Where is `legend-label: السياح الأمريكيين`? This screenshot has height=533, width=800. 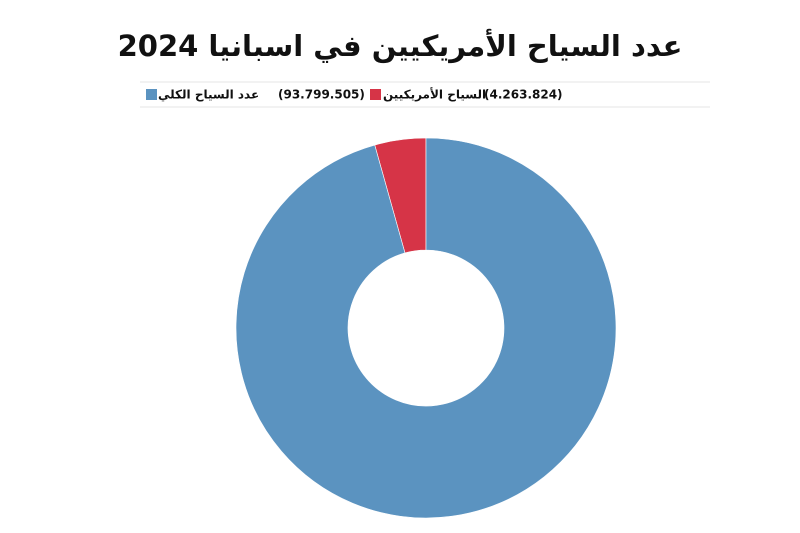
legend-label: السياح الأمريكيين is located at coordinates (434, 94).